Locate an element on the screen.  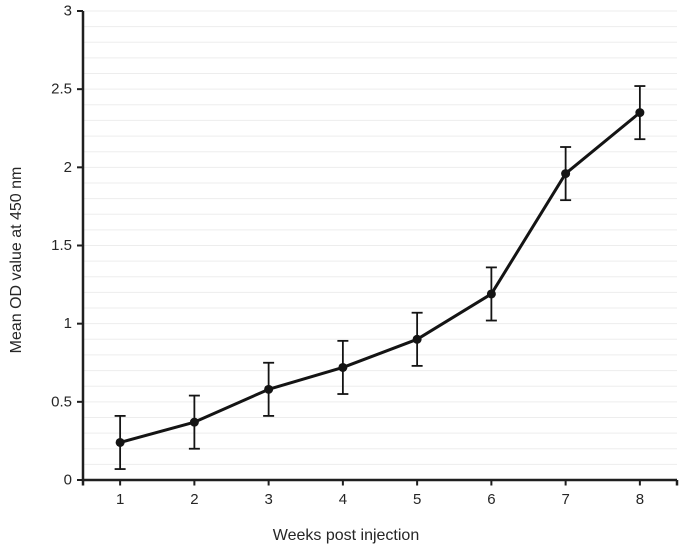
x-tick-label: 7 is located at coordinates (565, 499).